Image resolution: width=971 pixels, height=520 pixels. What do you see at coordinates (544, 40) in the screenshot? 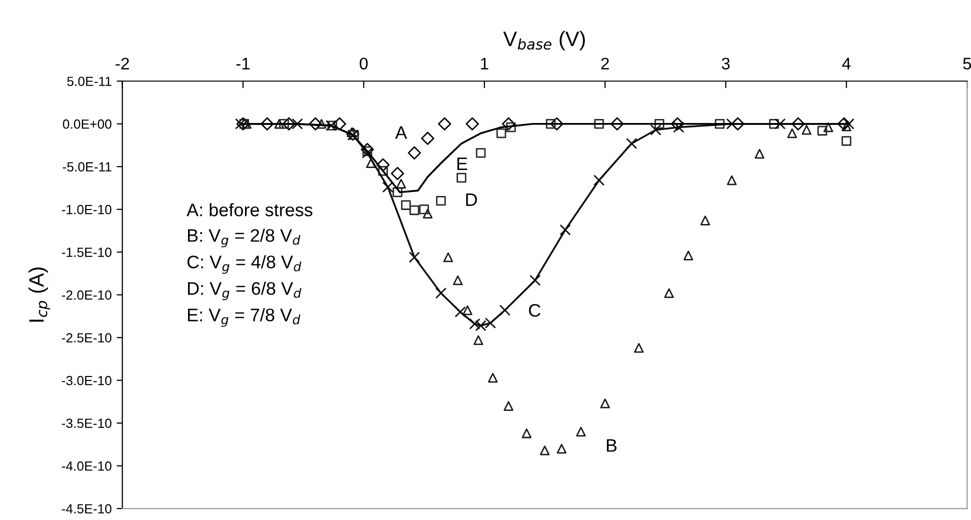
I see `x-axis-title: V$_{base}$ (V)` at bounding box center [544, 40].